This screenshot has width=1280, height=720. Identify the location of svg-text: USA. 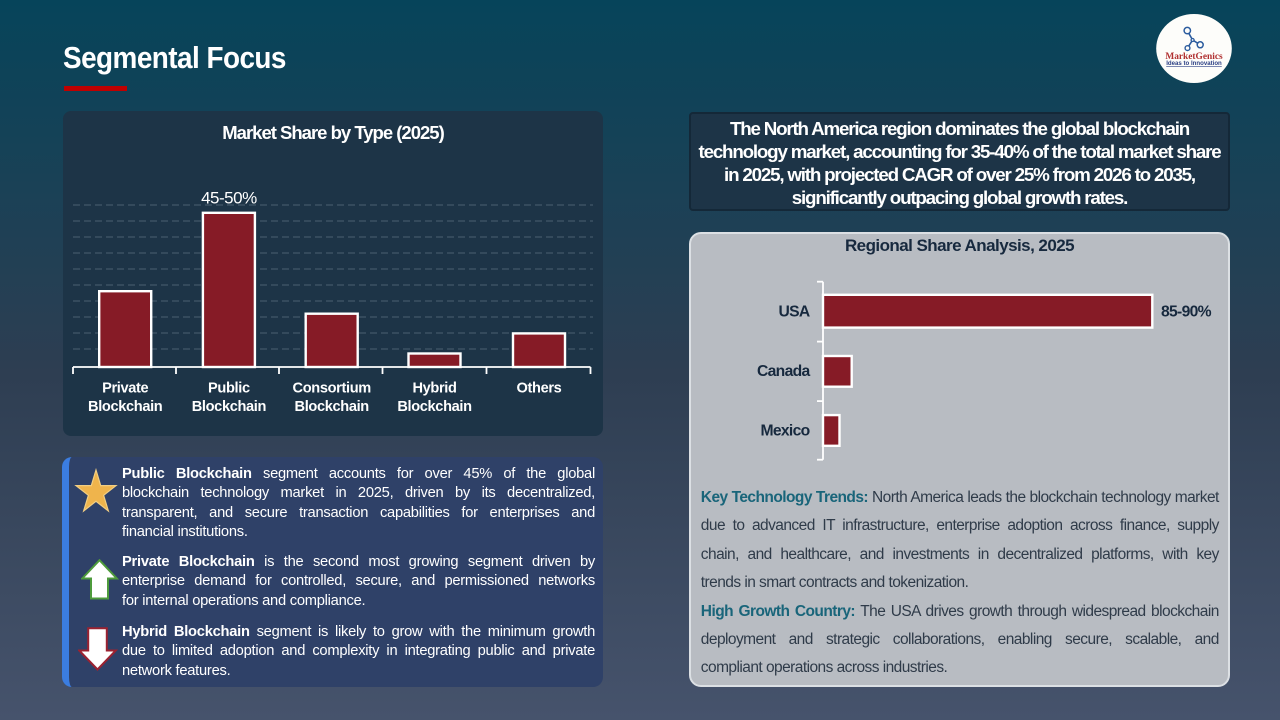
(793, 311).